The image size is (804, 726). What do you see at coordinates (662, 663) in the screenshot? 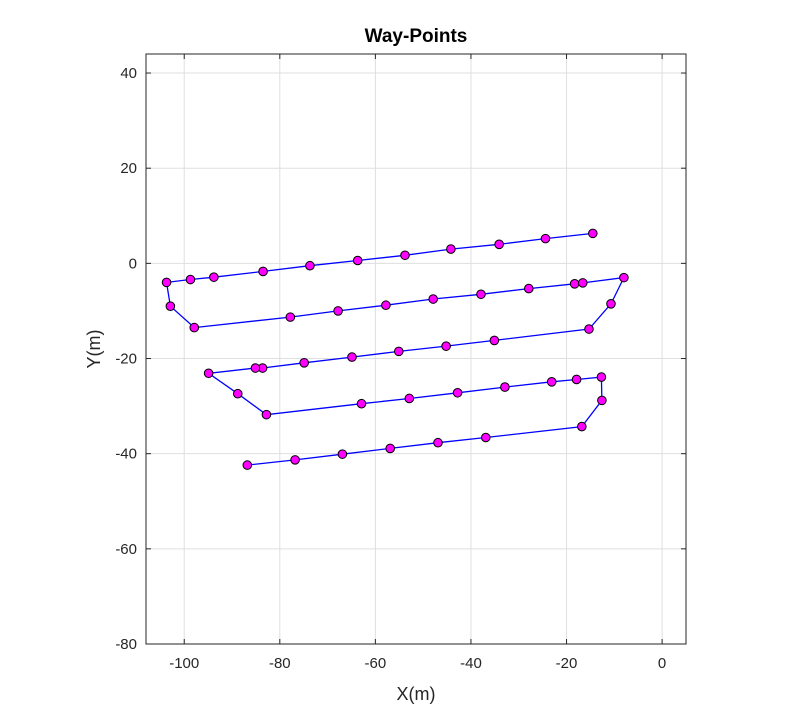
I see `x-tick-label: 0` at bounding box center [662, 663].